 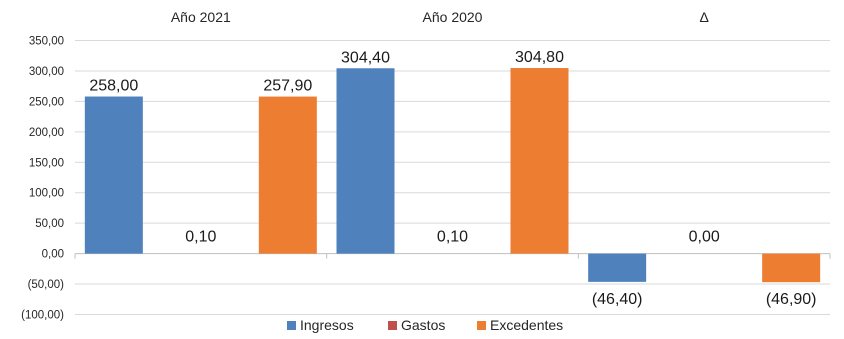 I want to click on data-label: 304,40, so click(x=365, y=57).